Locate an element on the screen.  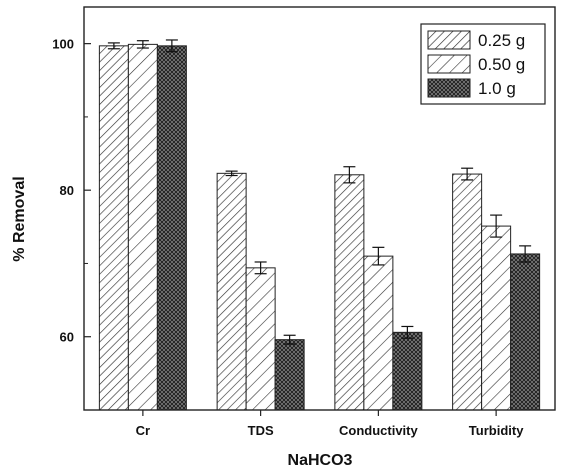
x-tick-label-2: Conductivity is located at coordinates (378, 430).